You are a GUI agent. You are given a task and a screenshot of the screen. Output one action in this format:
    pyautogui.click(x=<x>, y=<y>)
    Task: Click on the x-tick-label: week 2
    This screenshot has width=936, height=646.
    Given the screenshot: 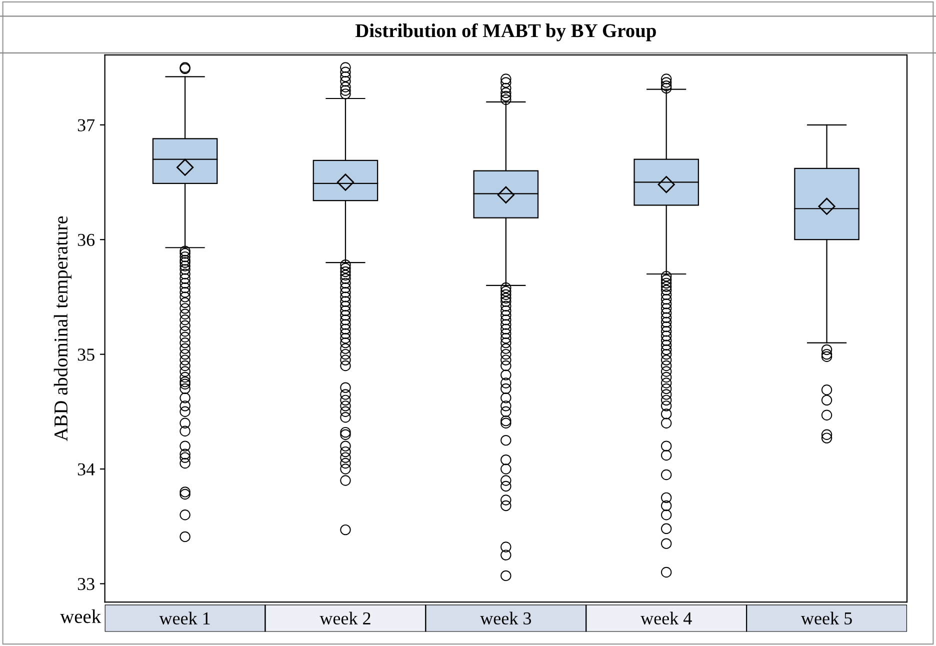 What is the action you would take?
    pyautogui.click(x=345, y=618)
    